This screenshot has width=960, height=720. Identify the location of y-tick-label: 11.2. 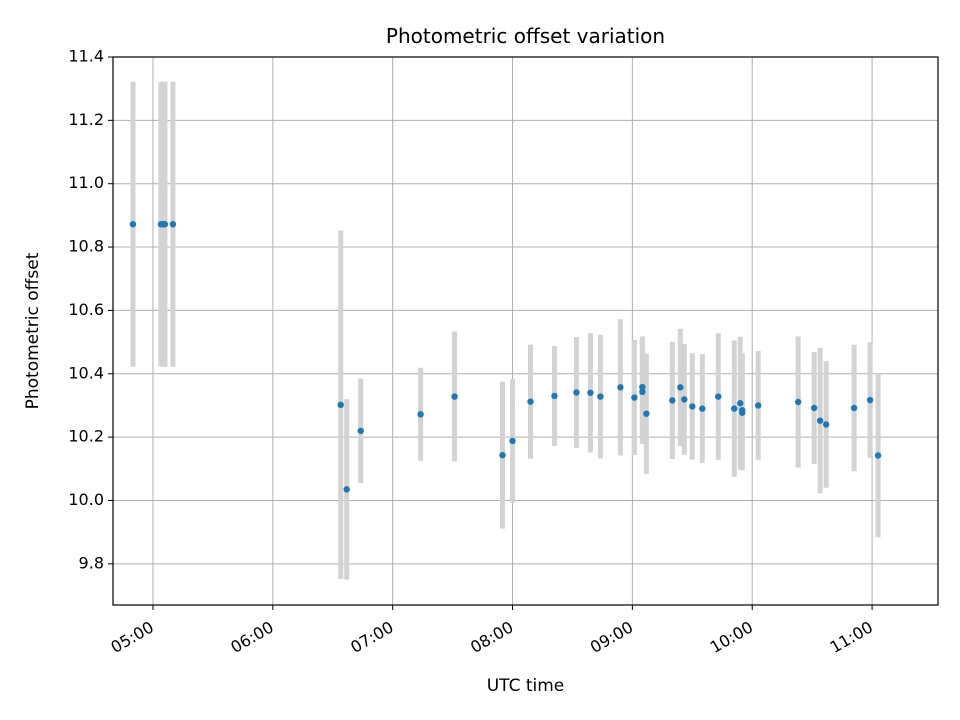
(86, 119).